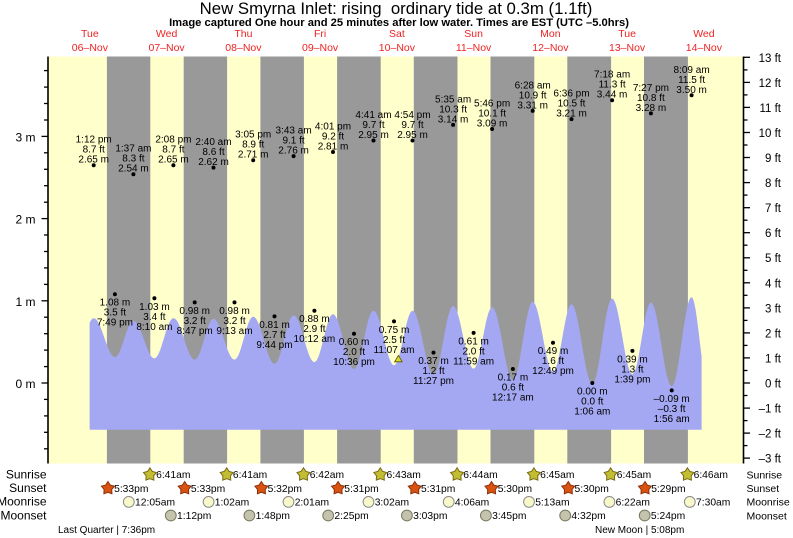 The height and width of the screenshot is (538, 793). What do you see at coordinates (571, 114) in the screenshot?
I see `svg-text: 3.21 m` at bounding box center [571, 114].